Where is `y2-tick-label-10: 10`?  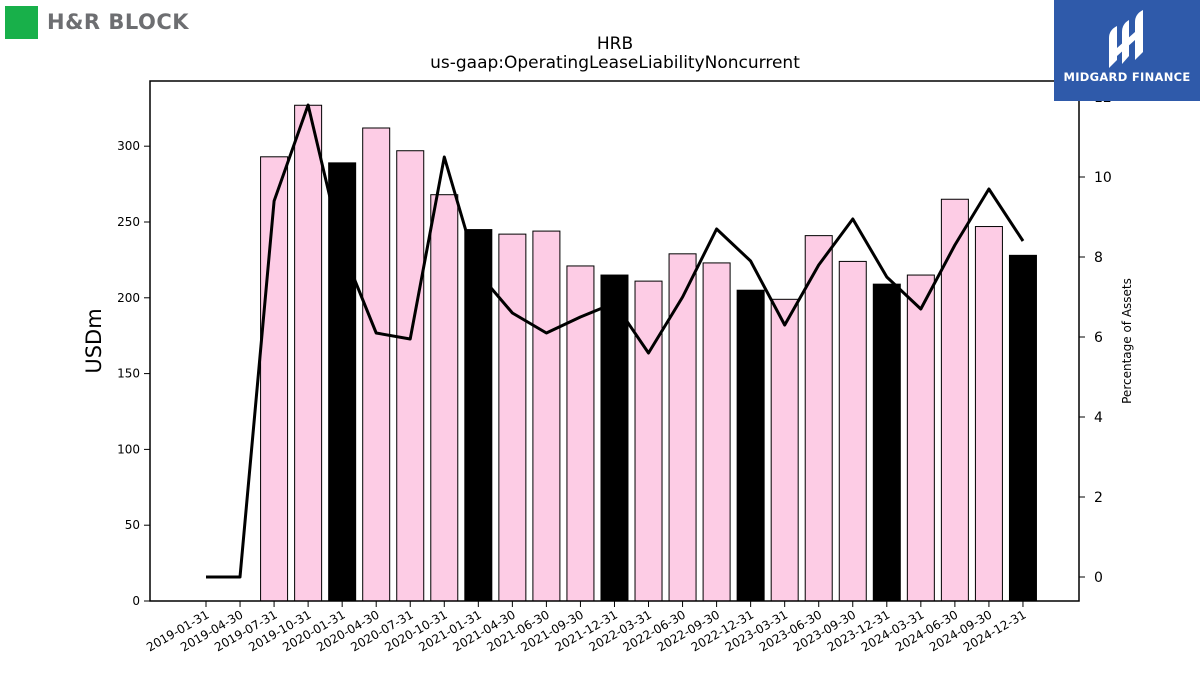 y2-tick-label-10: 10 is located at coordinates (1103, 178).